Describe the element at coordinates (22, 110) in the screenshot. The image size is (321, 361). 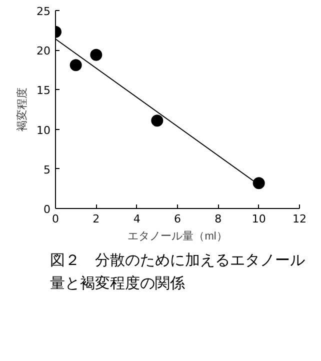
I see `y-axis-title: 褐変程度` at that location.